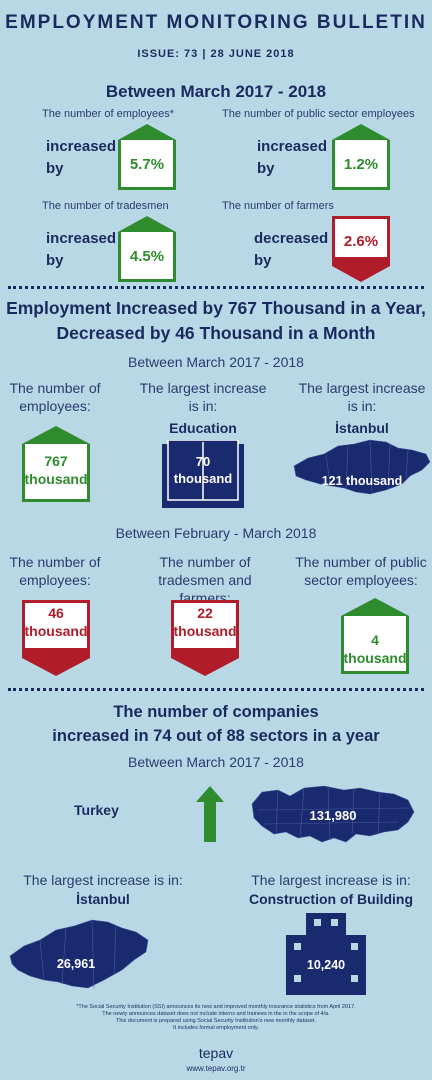 Image resolution: width=432 pixels, height=1080 pixels. Describe the element at coordinates (331, 899) in the screenshot. I see `construction-name: Construction of Building` at that location.